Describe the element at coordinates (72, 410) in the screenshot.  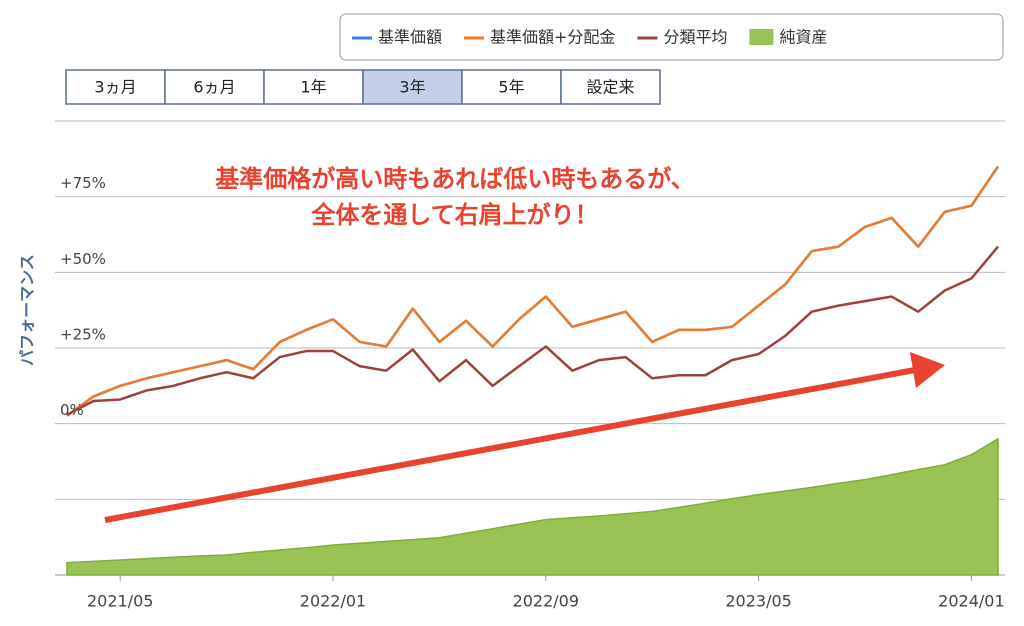
I see `y-tick-label: 0%` at that location.